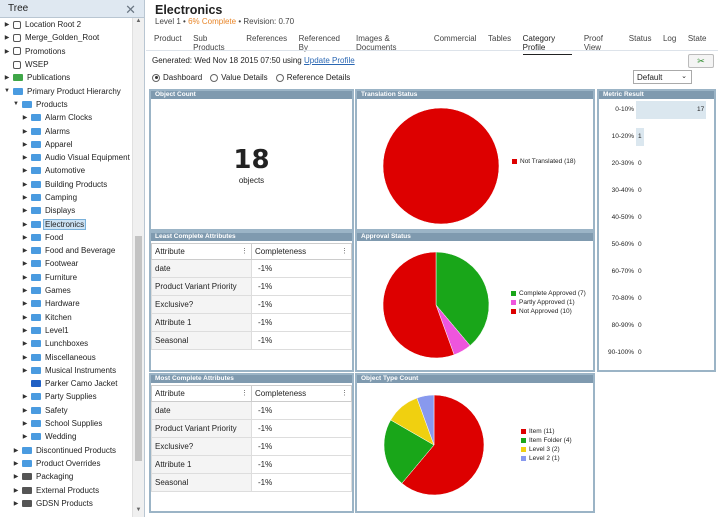 This screenshot has width=718, height=517. Describe the element at coordinates (66, 436) in the screenshot. I see `tree-item: ▶ Wedding` at that location.